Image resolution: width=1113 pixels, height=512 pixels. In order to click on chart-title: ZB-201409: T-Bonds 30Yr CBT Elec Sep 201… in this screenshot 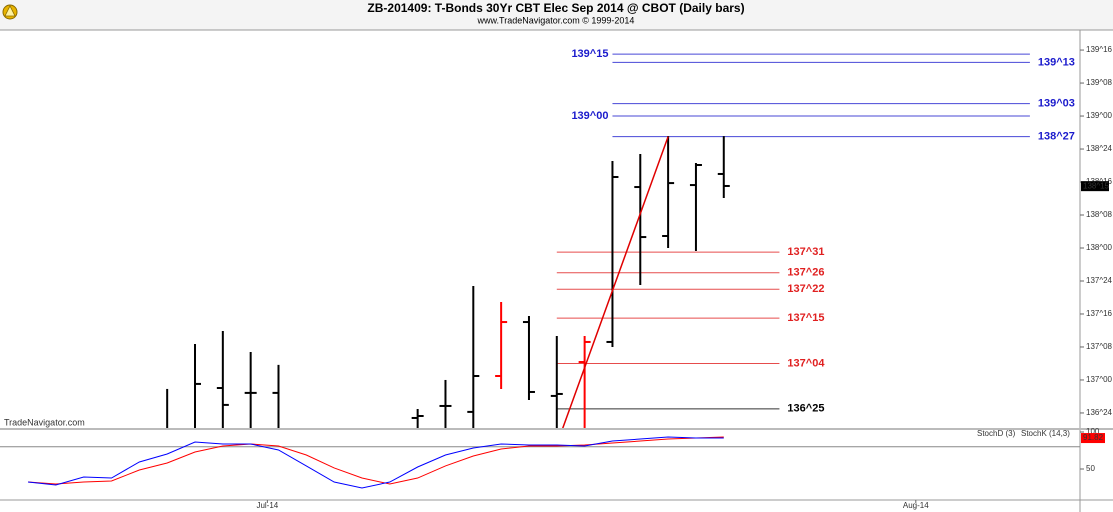, I will do `click(555, 8)`.